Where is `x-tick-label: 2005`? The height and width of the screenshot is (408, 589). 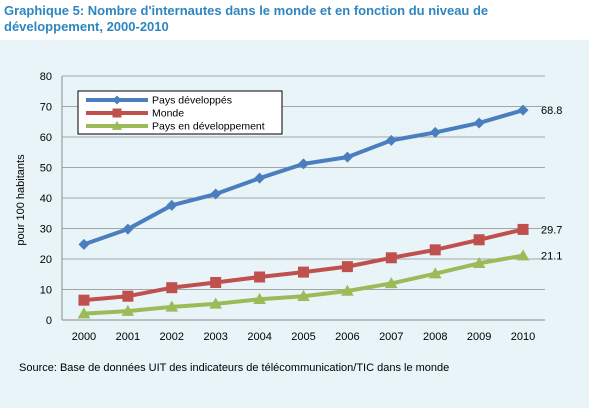 x-tick-label: 2005 is located at coordinates (303, 337).